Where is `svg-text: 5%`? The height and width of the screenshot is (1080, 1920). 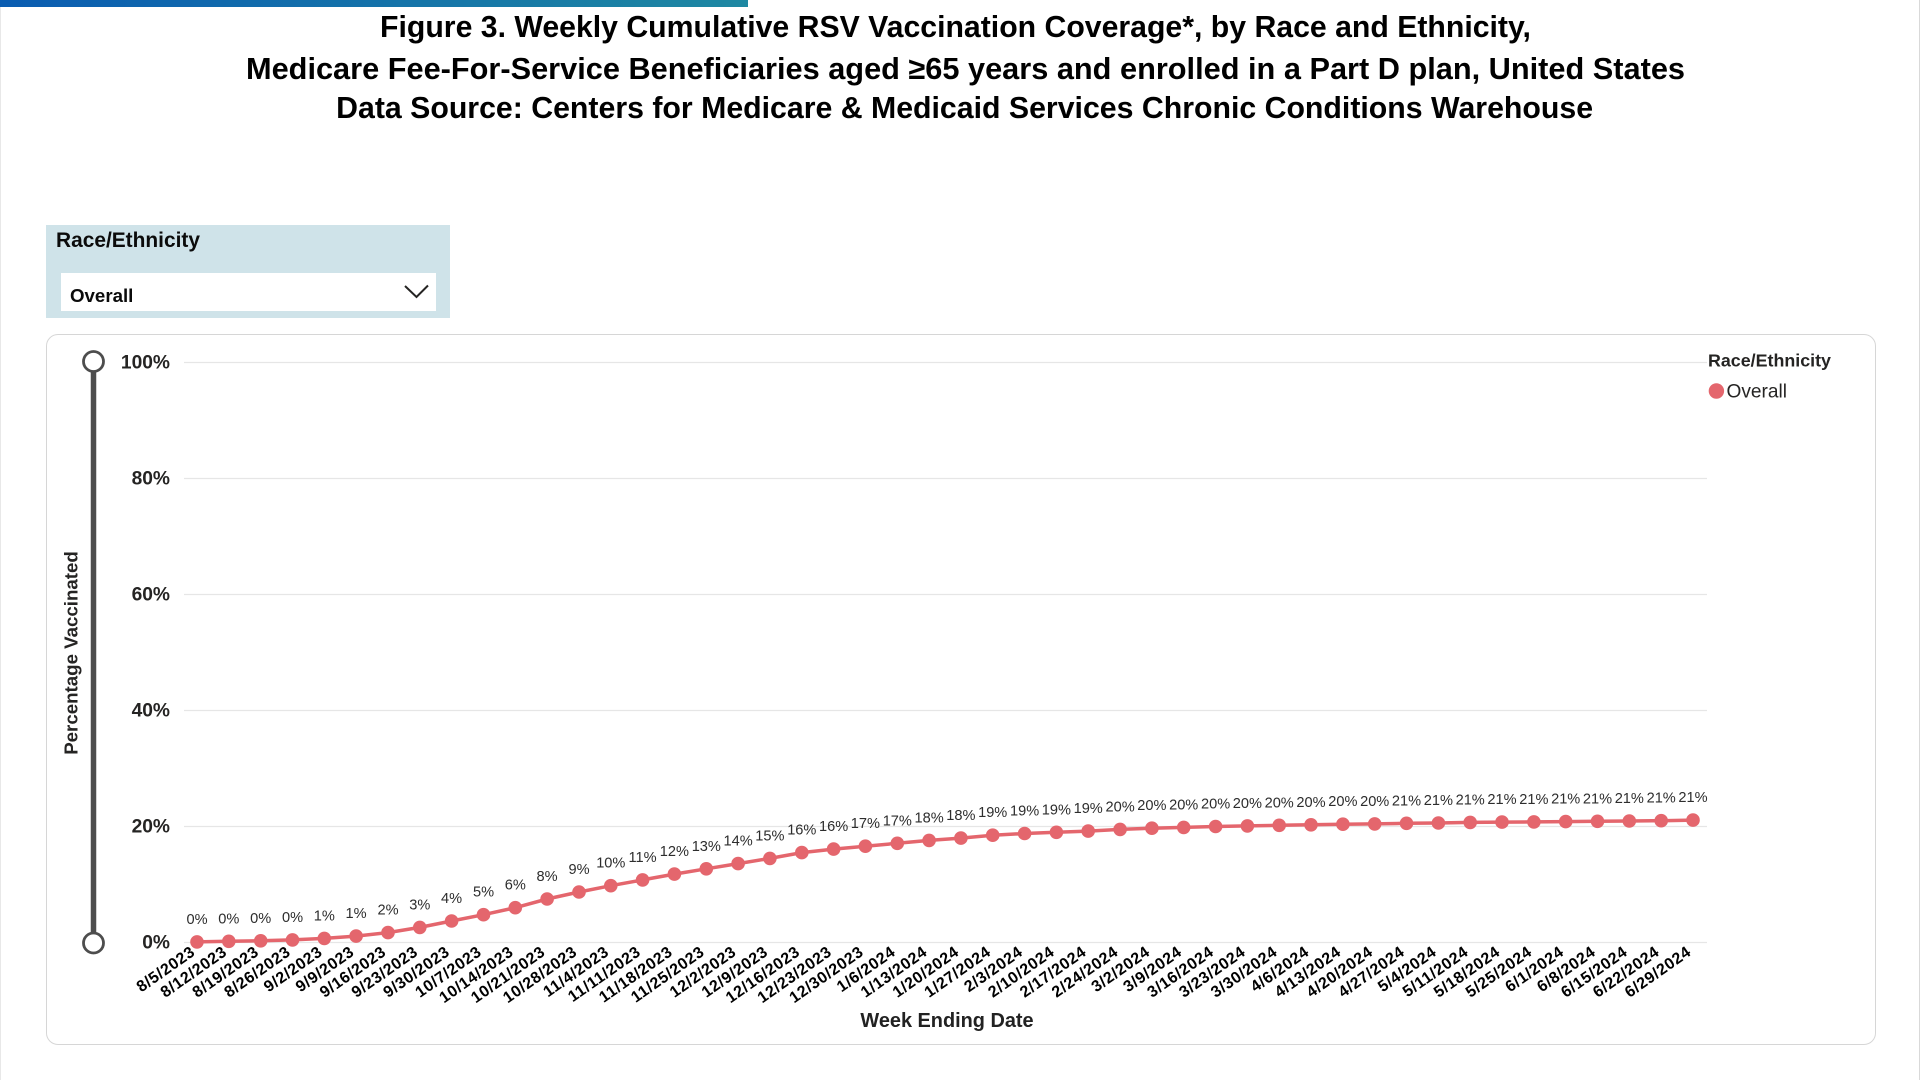 svg-text: 5% is located at coordinates (483, 893).